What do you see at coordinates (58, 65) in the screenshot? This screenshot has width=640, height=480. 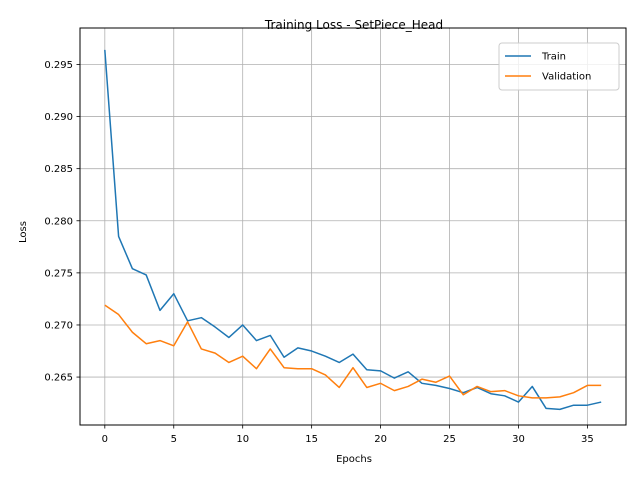 I see `y-tick-label: 0.295` at bounding box center [58, 65].